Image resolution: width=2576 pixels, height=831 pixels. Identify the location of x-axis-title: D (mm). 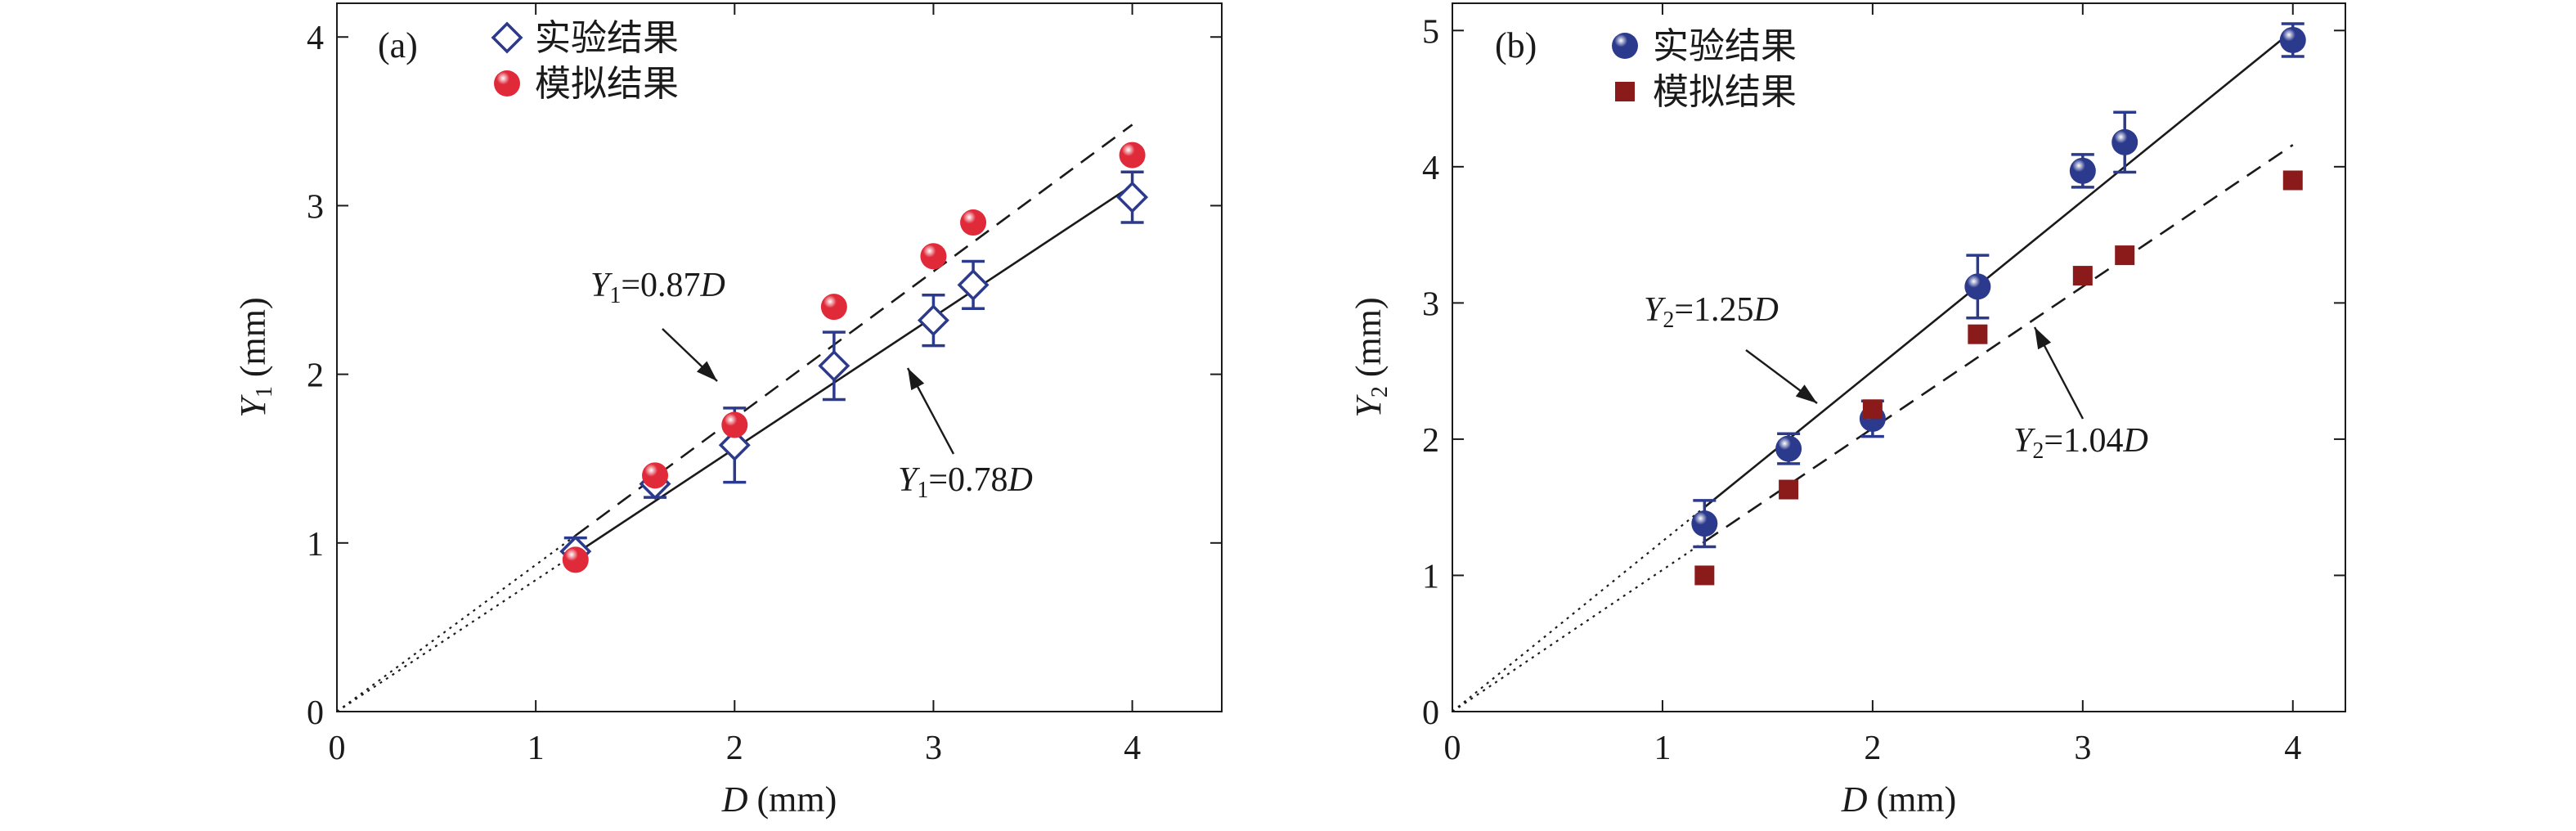
(779, 799).